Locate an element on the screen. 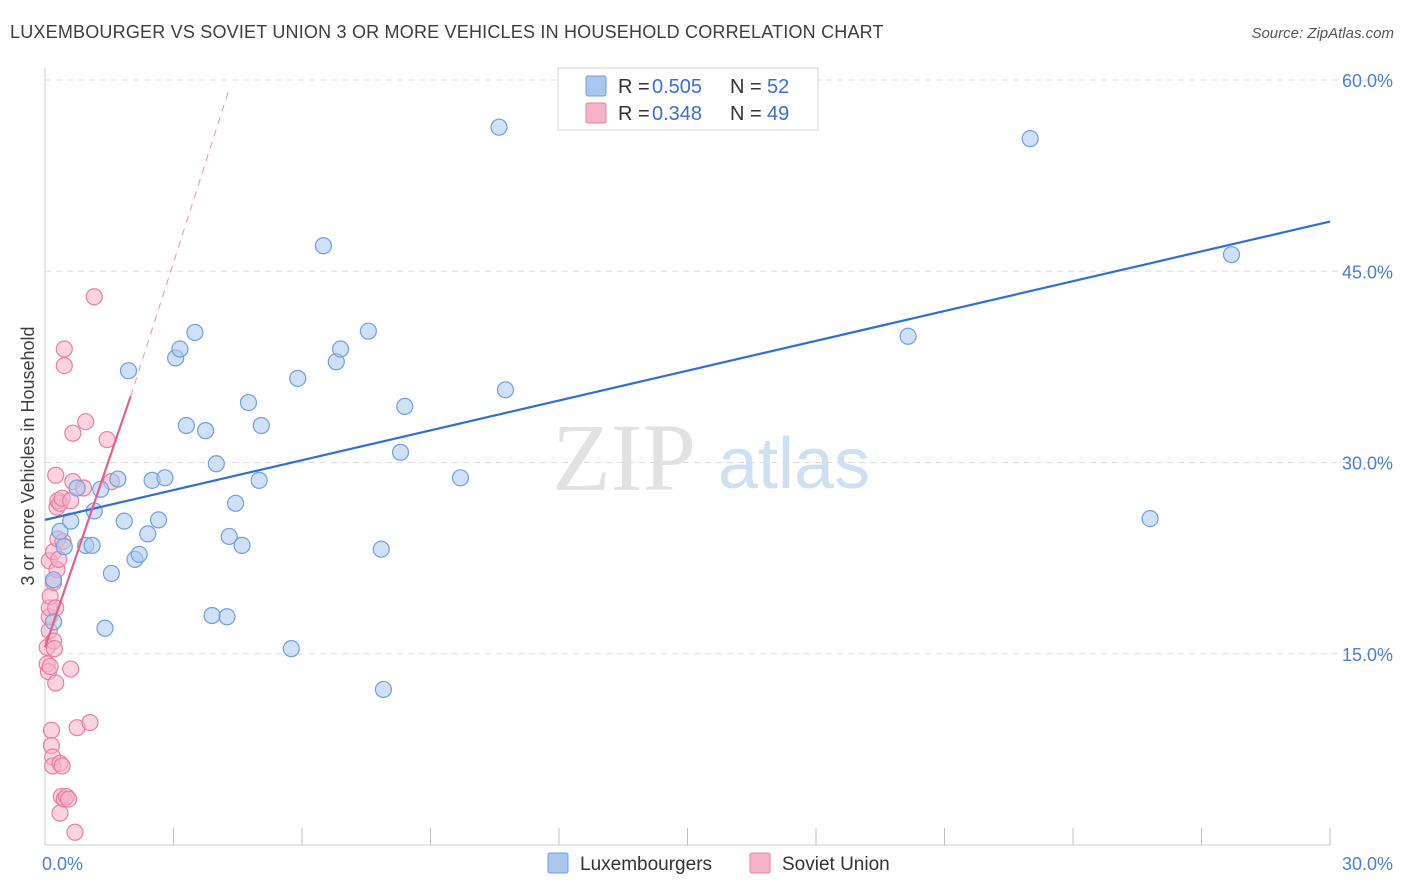 Image resolution: width=1406 pixels, height=892 pixels. y-tick-labels: 15.0% 30.0% 45.0% 60.0% is located at coordinates (1367, 368).